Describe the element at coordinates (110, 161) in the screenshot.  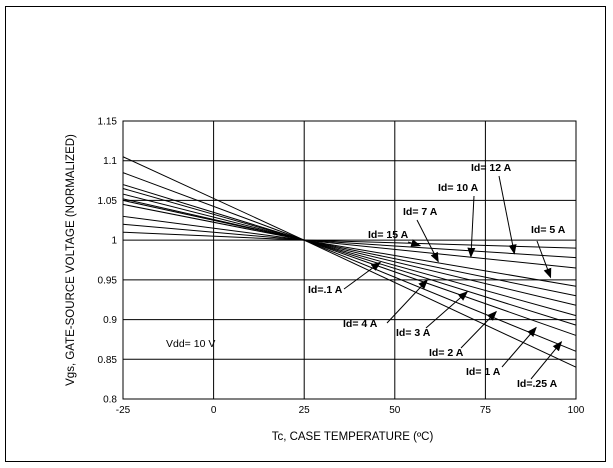
I see `y-tick-label: 1.1` at that location.